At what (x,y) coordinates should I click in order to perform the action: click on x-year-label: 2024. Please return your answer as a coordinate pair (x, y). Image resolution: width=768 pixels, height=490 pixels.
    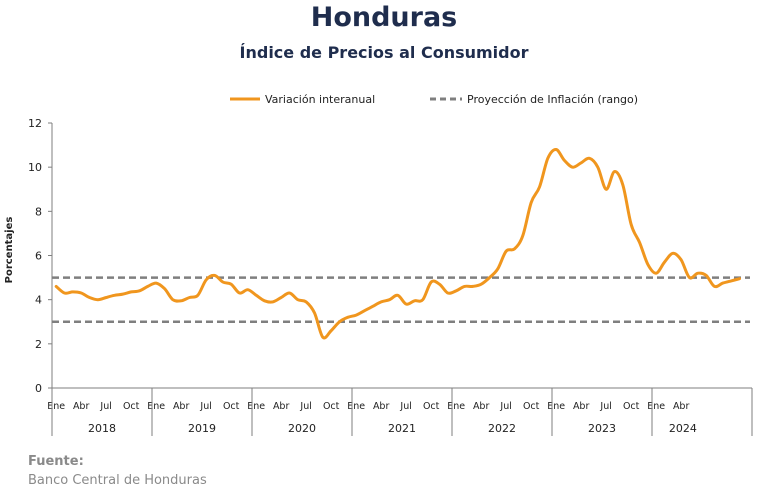
    Looking at the image, I should click on (683, 428).